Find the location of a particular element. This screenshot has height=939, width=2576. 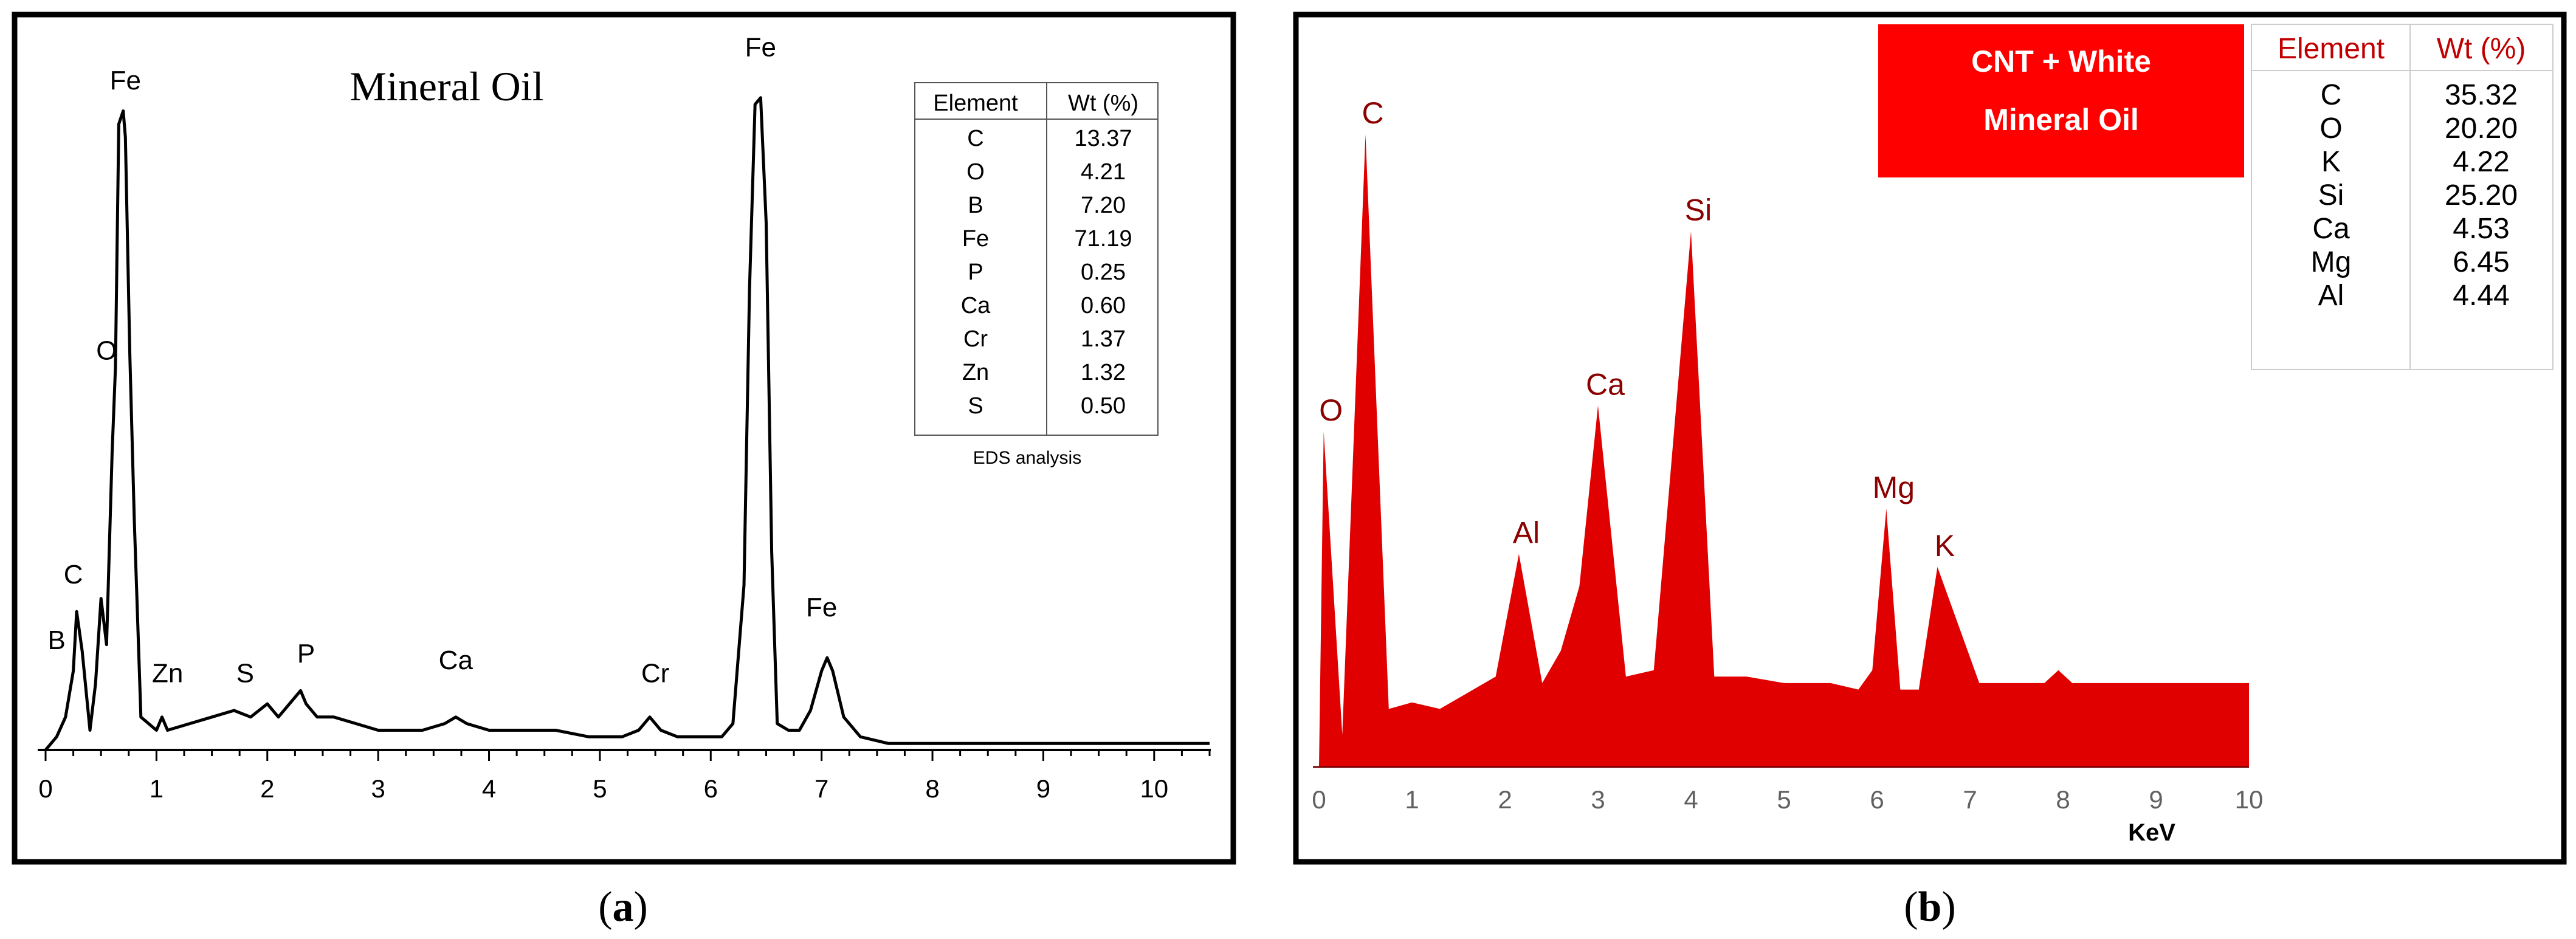

panel-b-peak-labels: C O Al Ca Si Mg K is located at coordinates (1637, 329).